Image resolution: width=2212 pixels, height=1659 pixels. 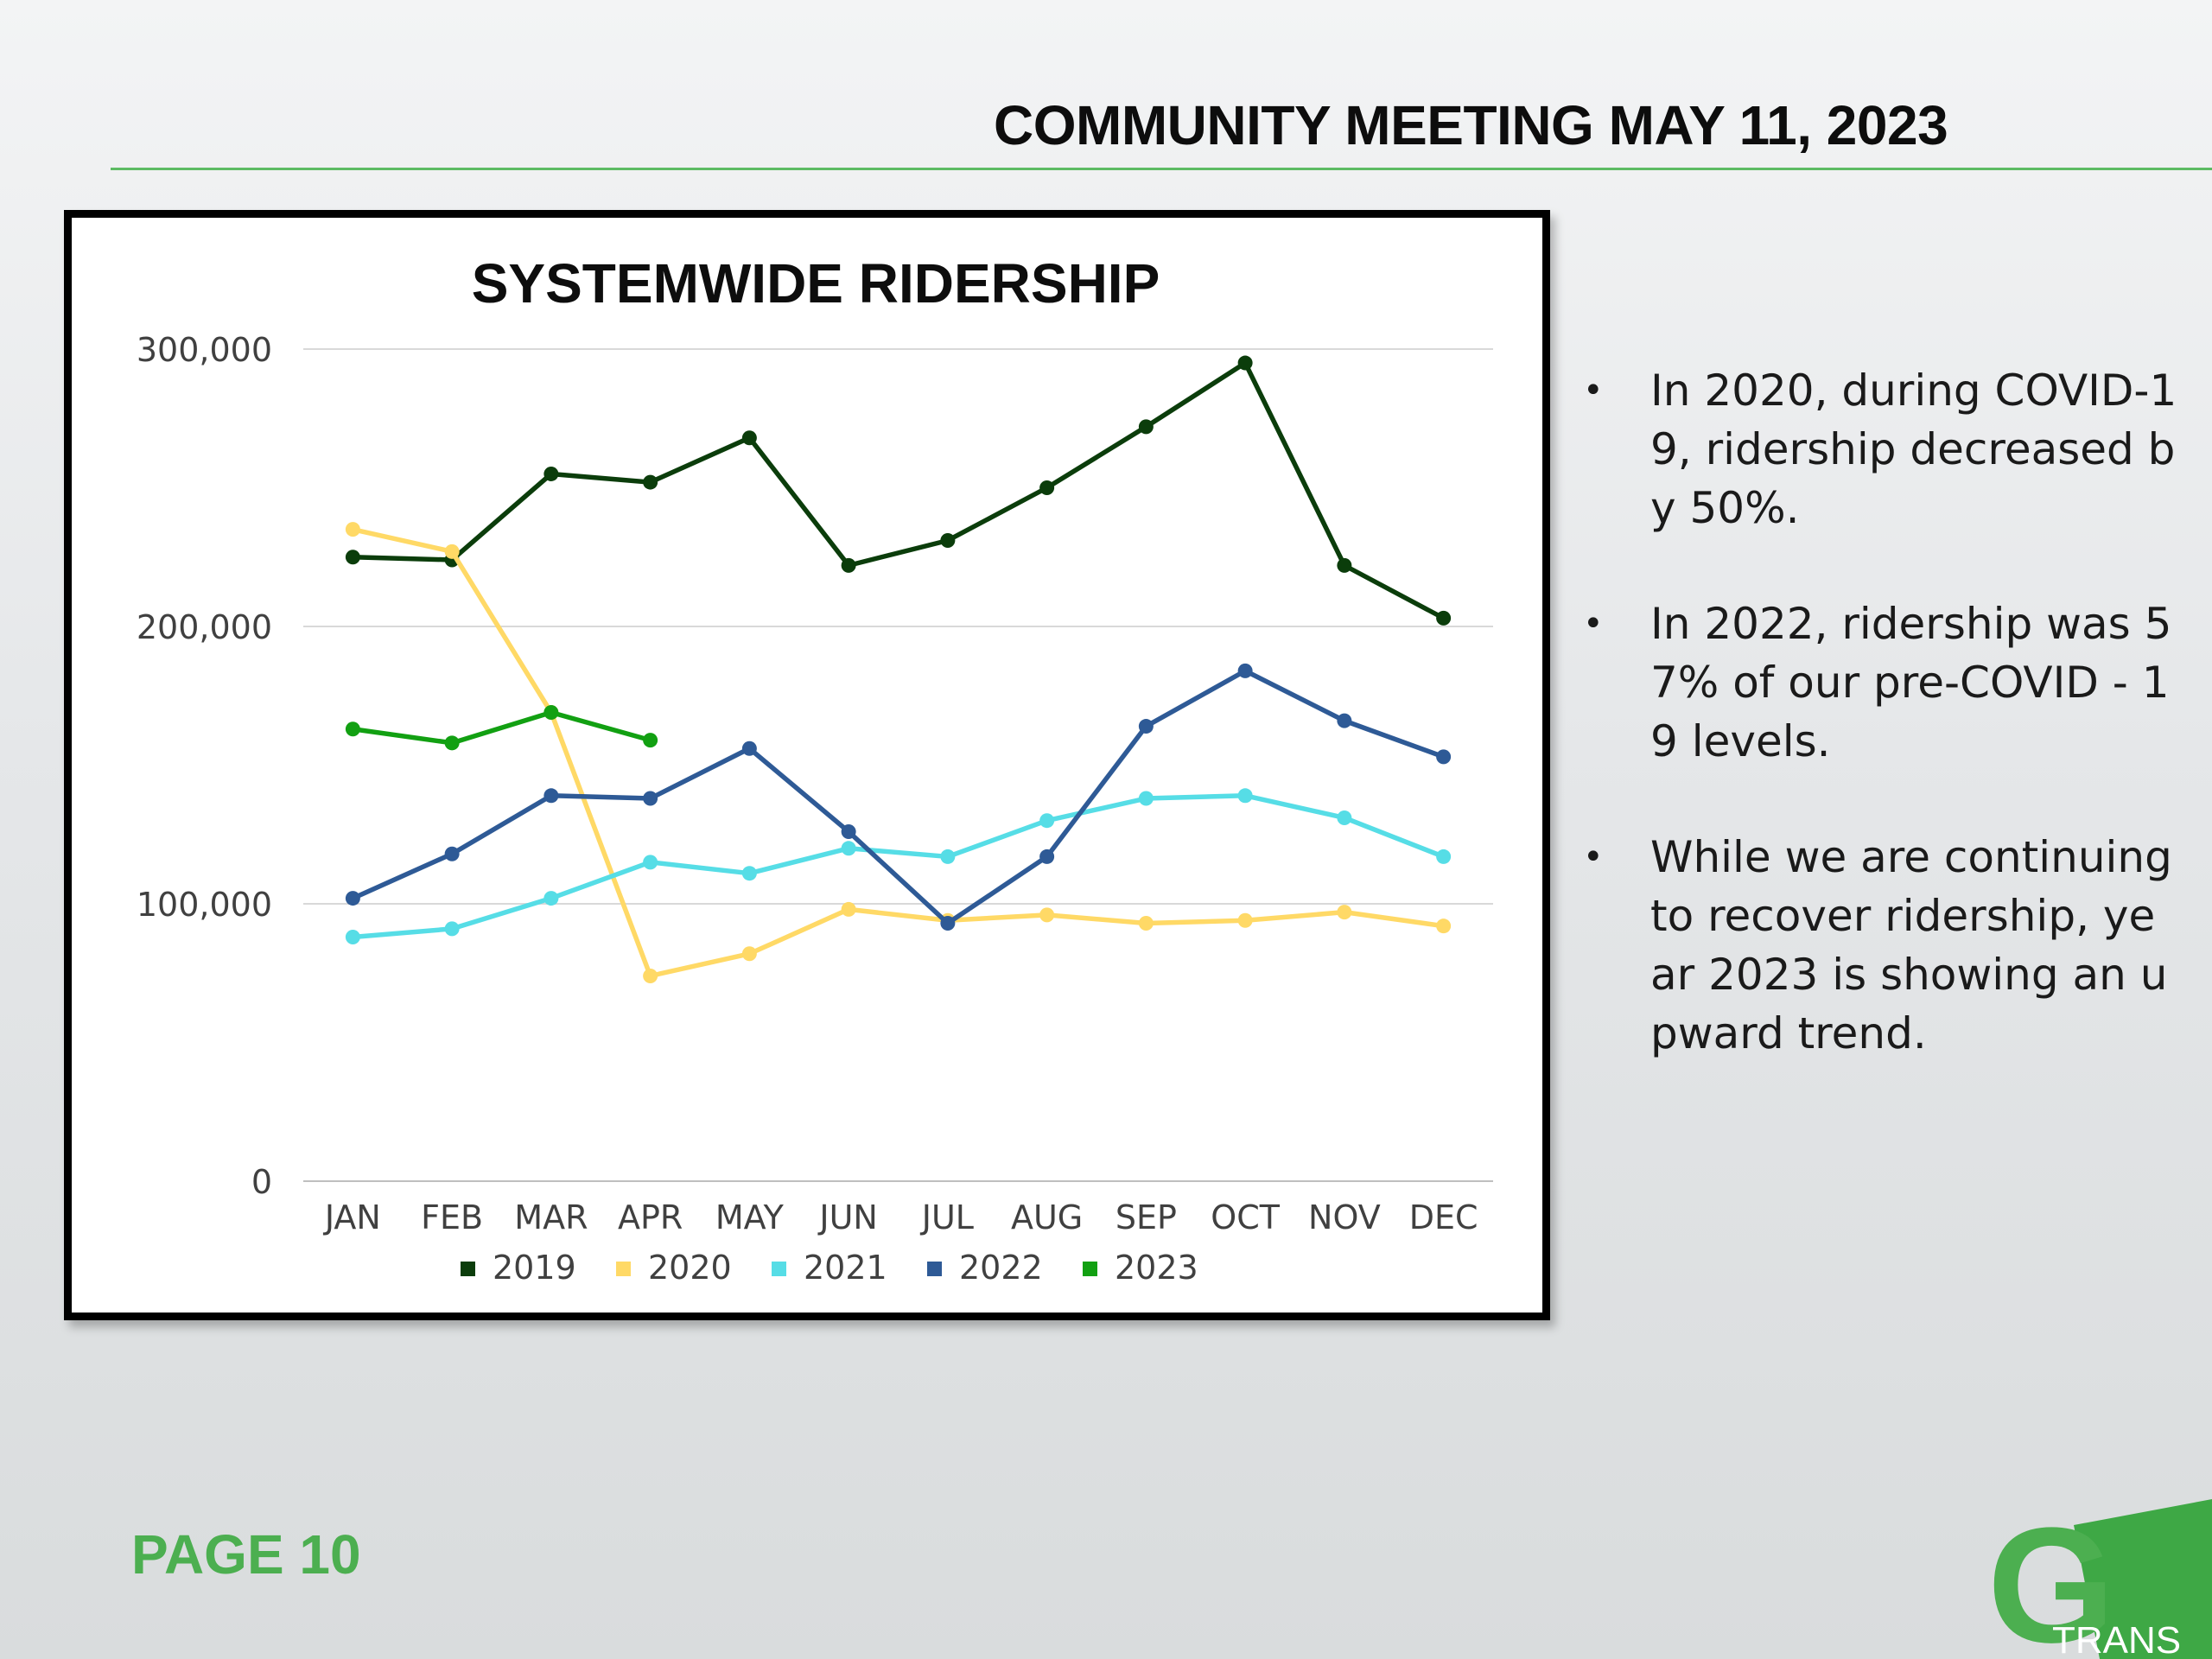 I want to click on y-tick-label: 0, so click(x=261, y=1182).